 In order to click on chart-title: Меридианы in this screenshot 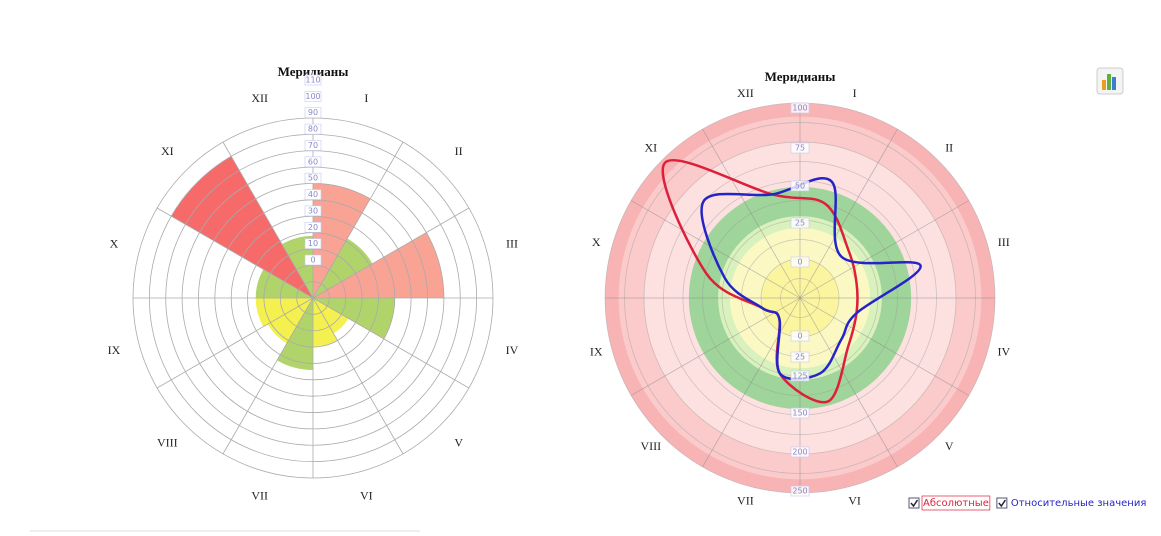, I will do `click(313, 71)`.